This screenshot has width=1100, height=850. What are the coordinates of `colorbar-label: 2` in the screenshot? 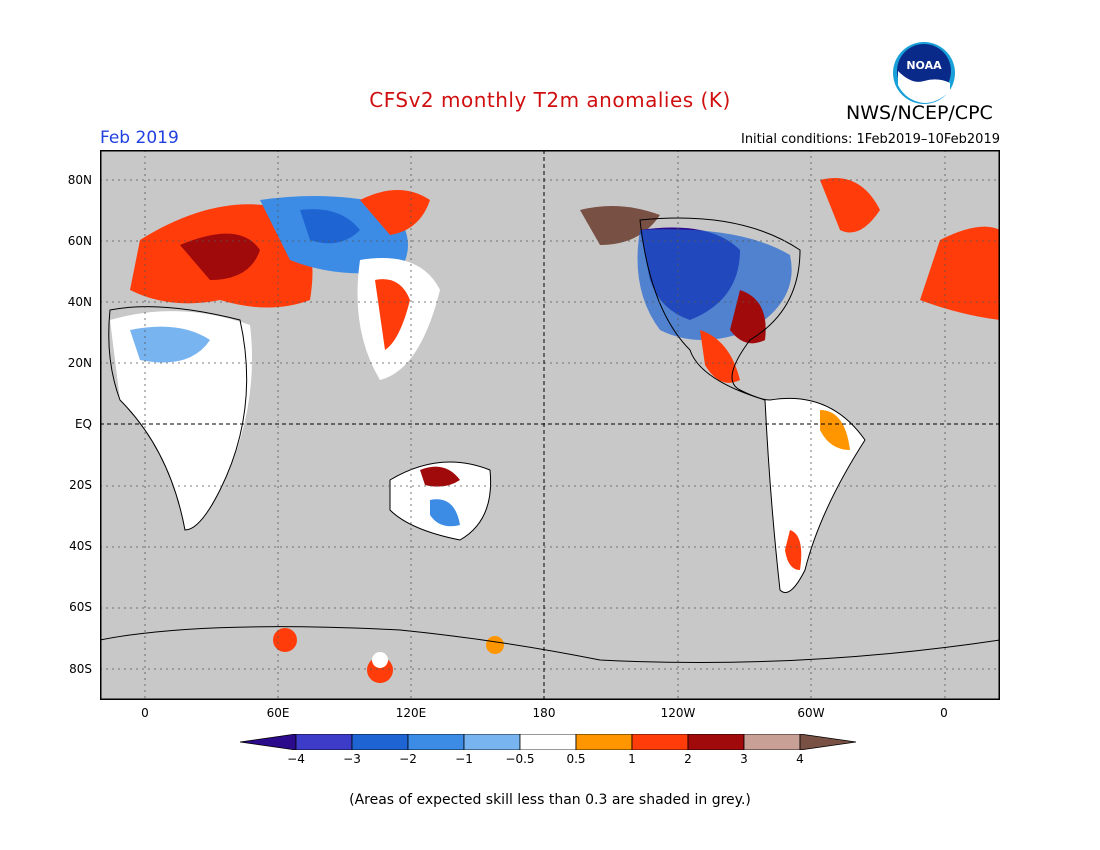 It's located at (688, 759).